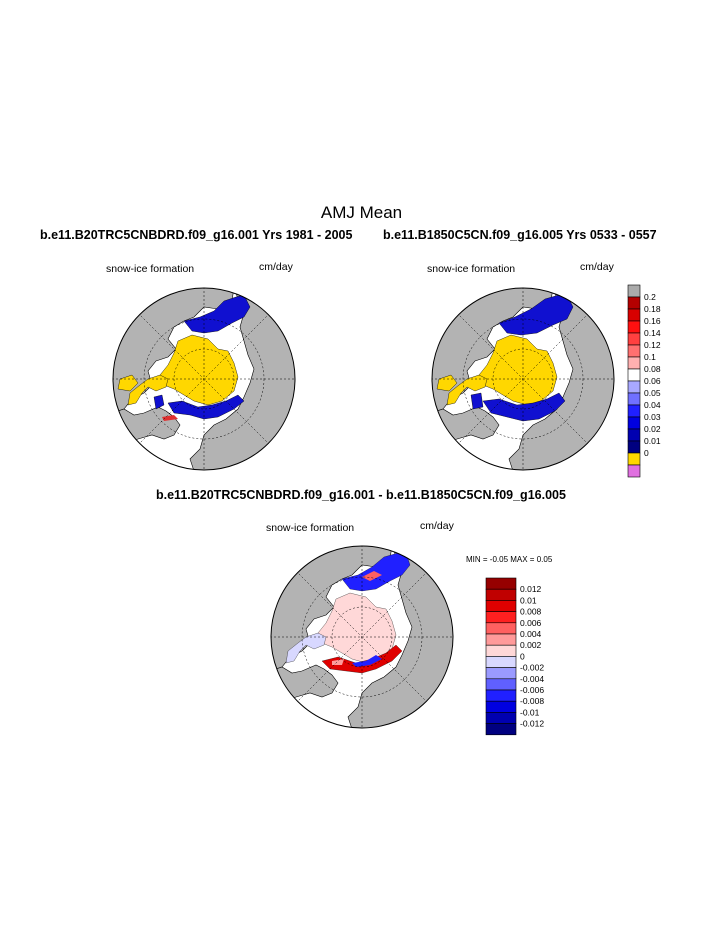  I want to click on colorbar-diff-tick-label: -0.012, so click(532, 724).